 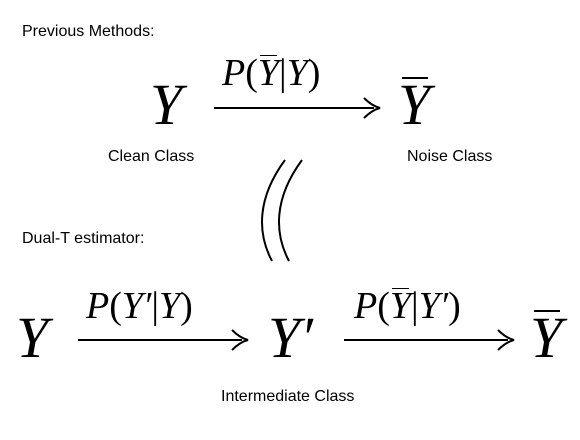 What do you see at coordinates (132, 306) in the screenshot?
I see `formula1-lhs: Y` at bounding box center [132, 306].